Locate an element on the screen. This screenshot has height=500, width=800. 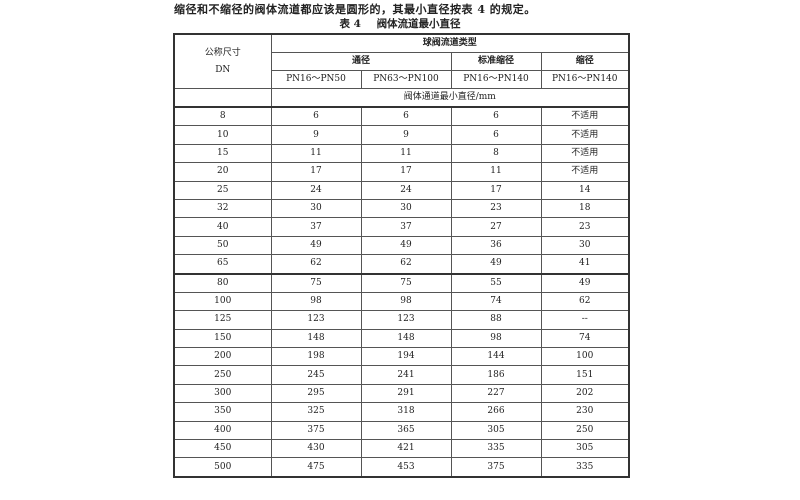
diameter-cell: 194 is located at coordinates (406, 357).